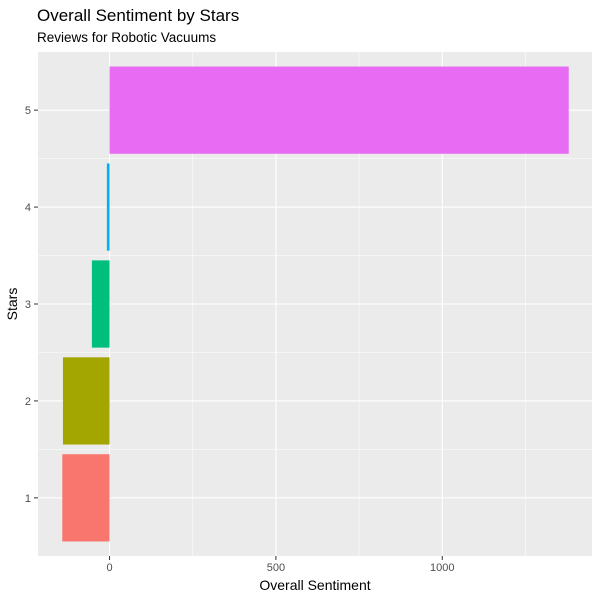  Describe the element at coordinates (109, 568) in the screenshot. I see `x-tick-label: 0` at that location.